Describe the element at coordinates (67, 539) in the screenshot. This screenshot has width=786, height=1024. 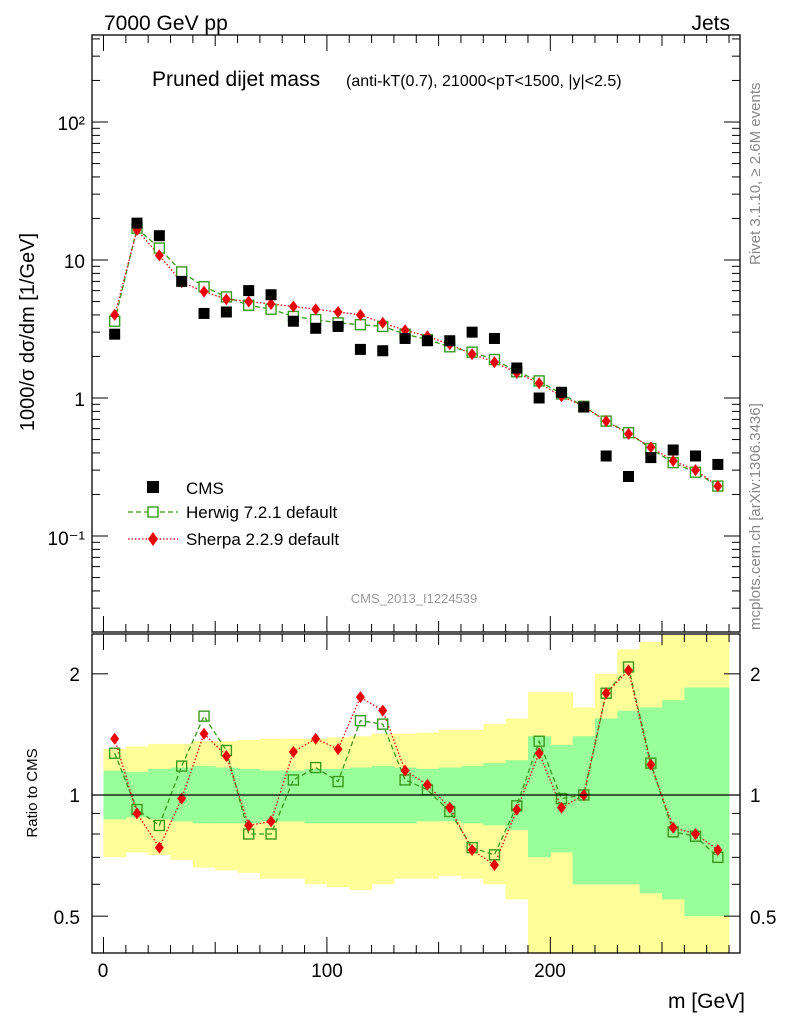
I see `y-tick-label-0.1: 10⁻¹` at that location.